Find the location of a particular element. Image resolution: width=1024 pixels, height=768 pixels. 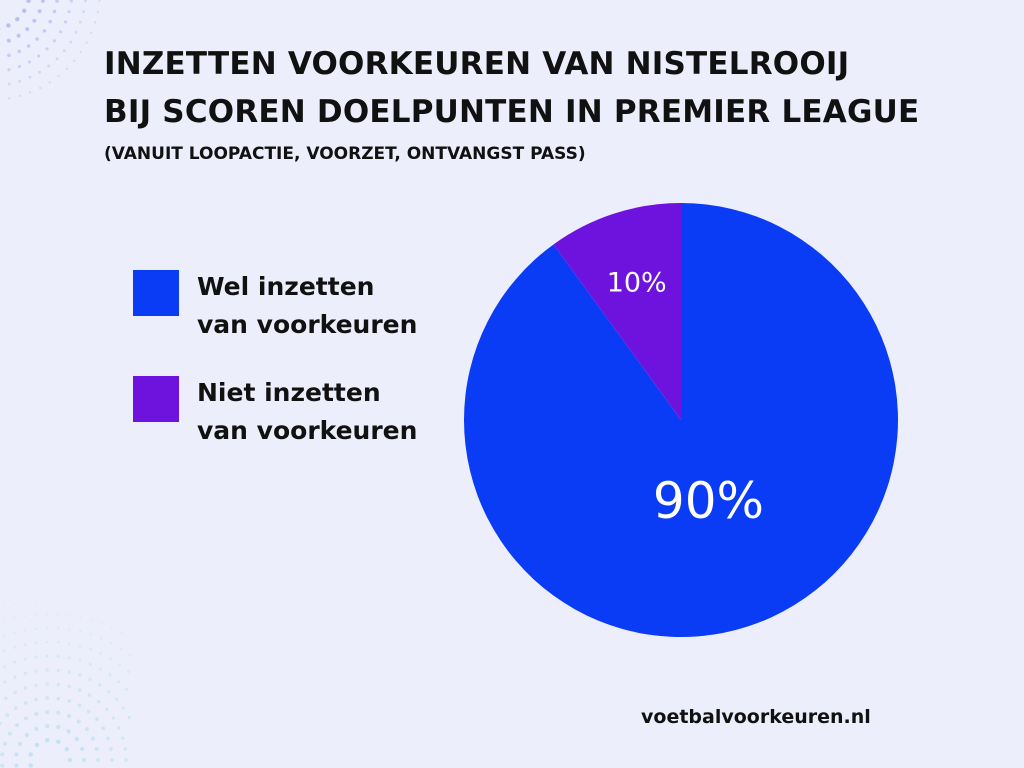

legend-swatch-wel-inzetten is located at coordinates (156, 293).